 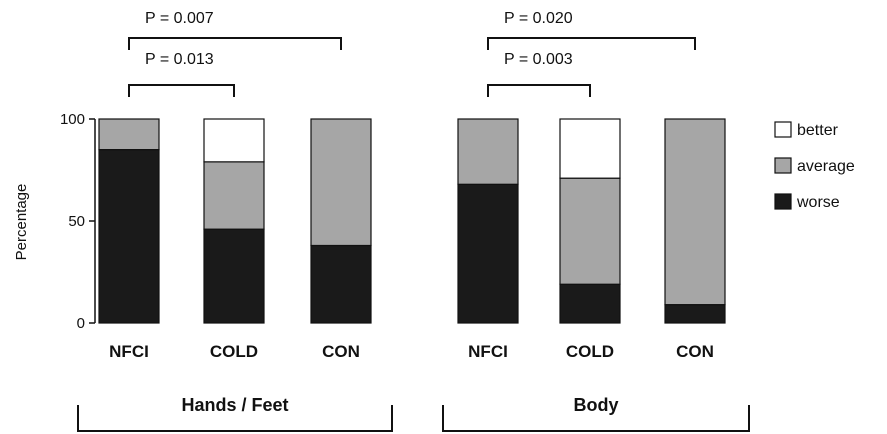 I want to click on group-bracket-hands-feet, so click(x=235, y=418).